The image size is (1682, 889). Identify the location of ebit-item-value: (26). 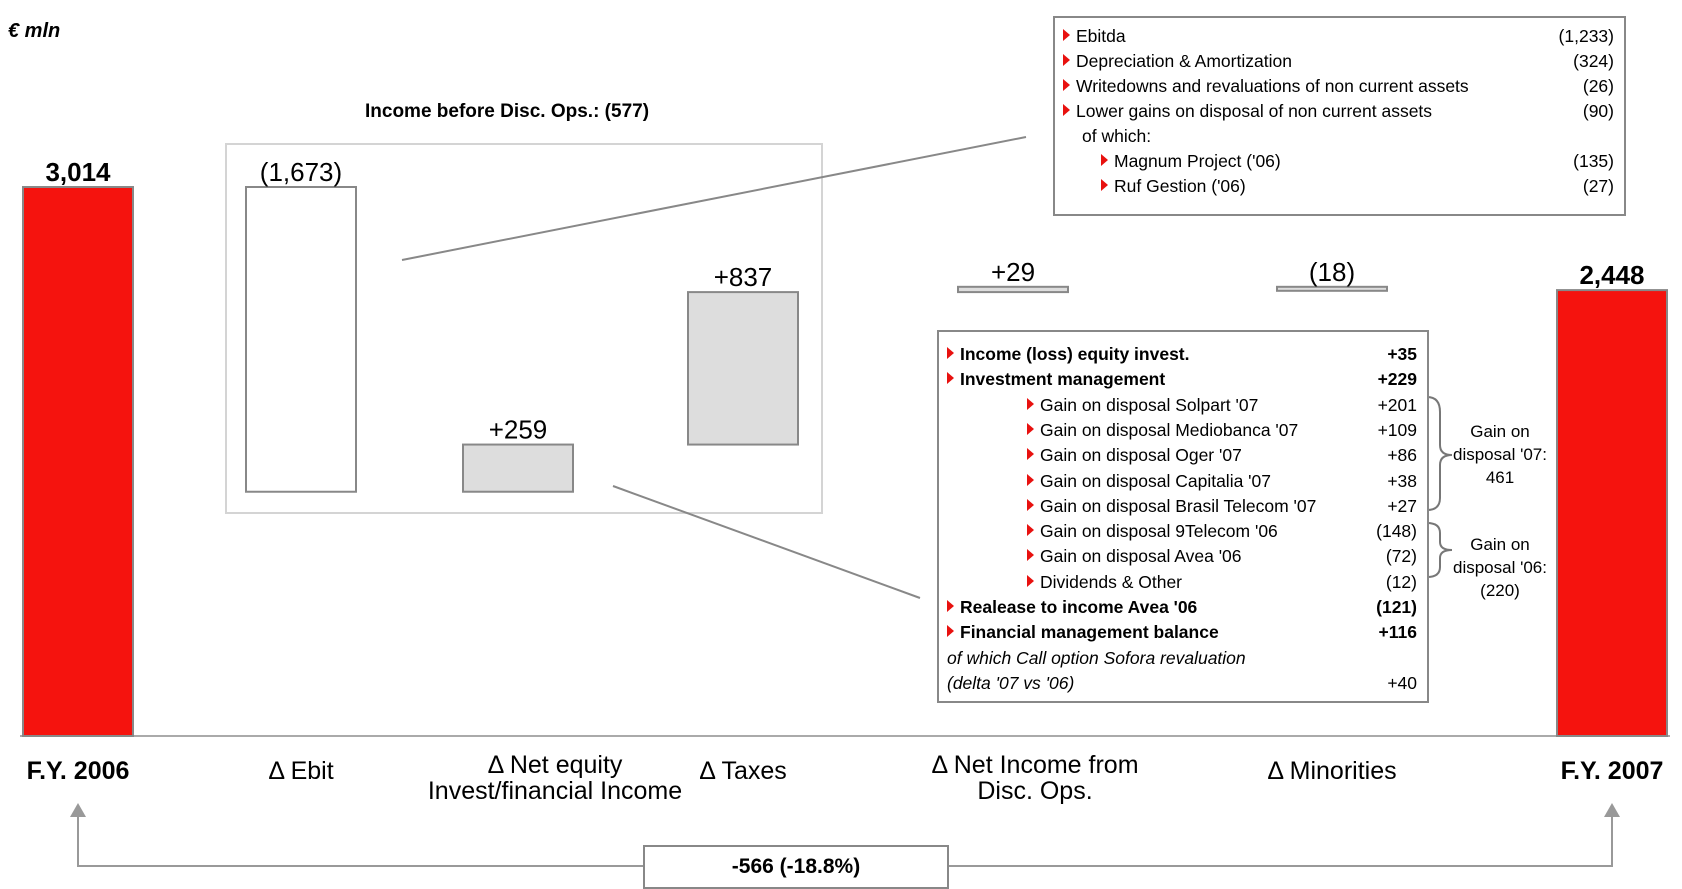
(1598, 86).